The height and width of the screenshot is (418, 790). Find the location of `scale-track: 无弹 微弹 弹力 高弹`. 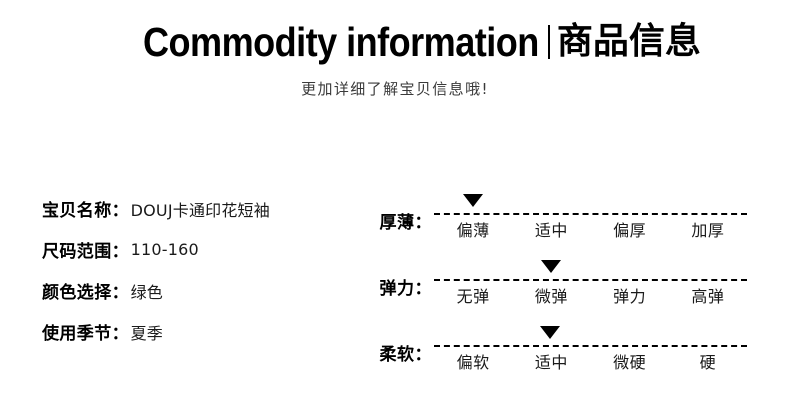

scale-track: 无弹 微弹 弹力 高弹 is located at coordinates (590, 285).